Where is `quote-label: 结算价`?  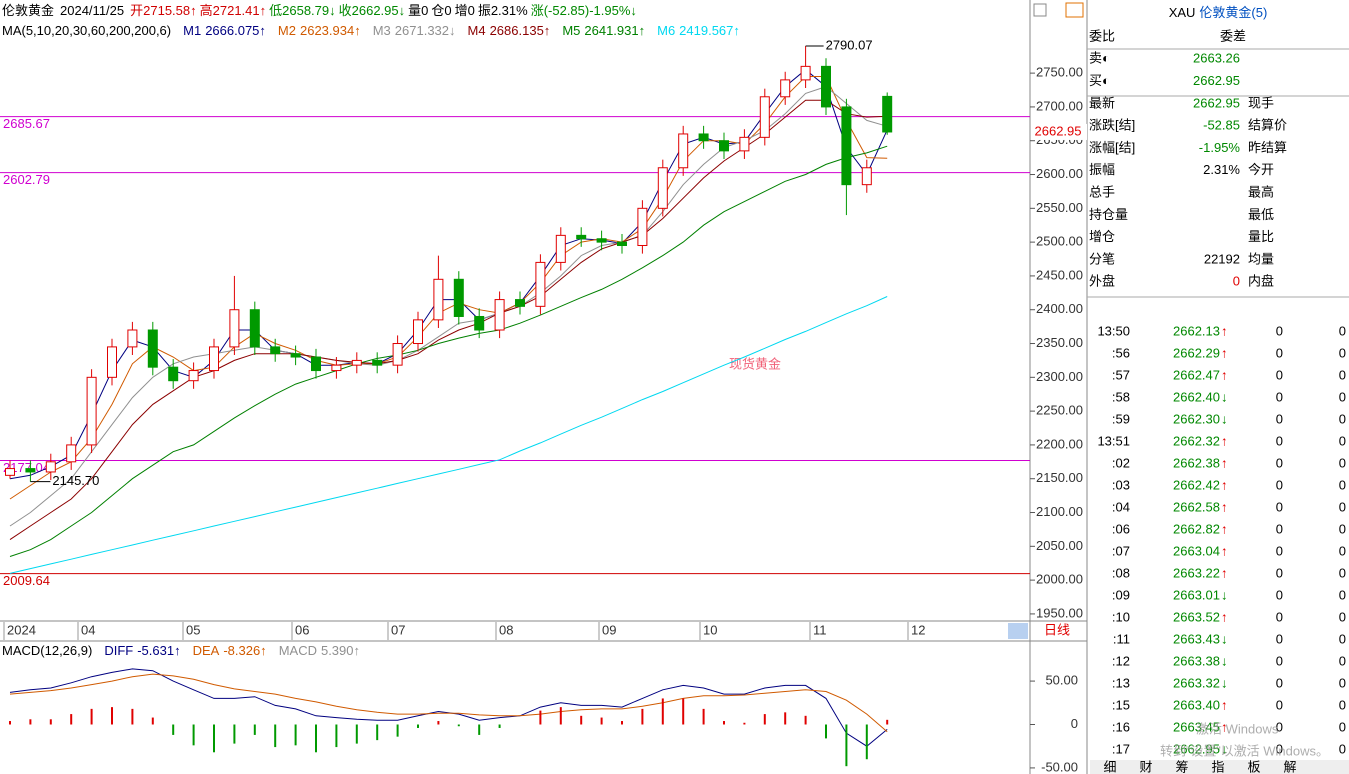
quote-label: 结算价 is located at coordinates (1267, 125).